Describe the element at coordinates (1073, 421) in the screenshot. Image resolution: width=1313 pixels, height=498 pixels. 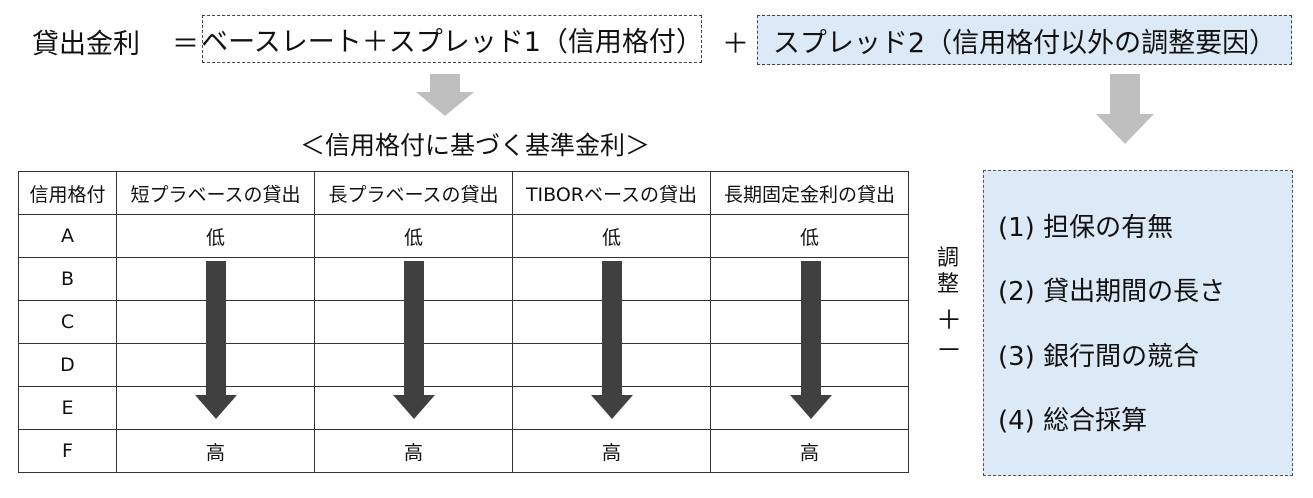
I see `factor-overall-profitability: (4) 総合採算` at that location.